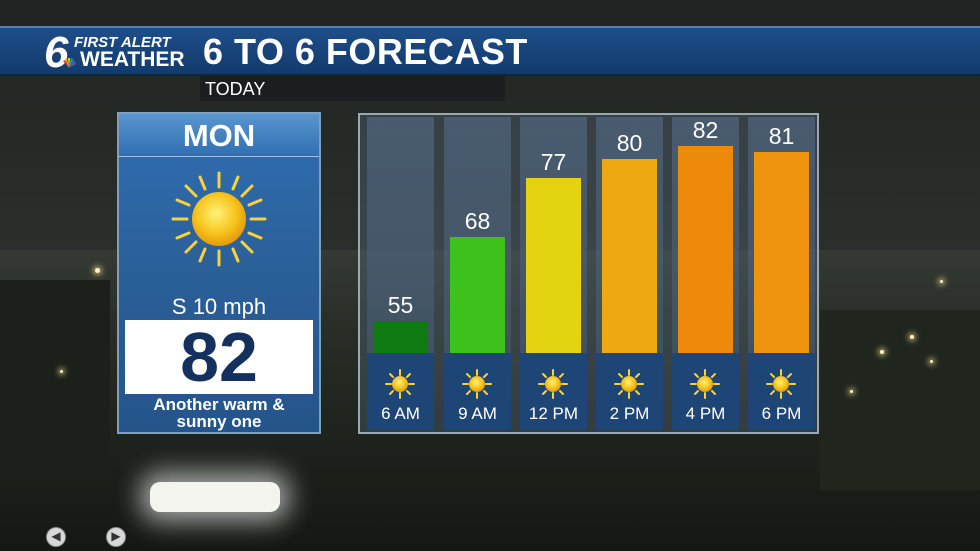 This screenshot has width=980, height=551. Describe the element at coordinates (219, 306) in the screenshot. I see `wind-speed: S 10 mph` at that location.